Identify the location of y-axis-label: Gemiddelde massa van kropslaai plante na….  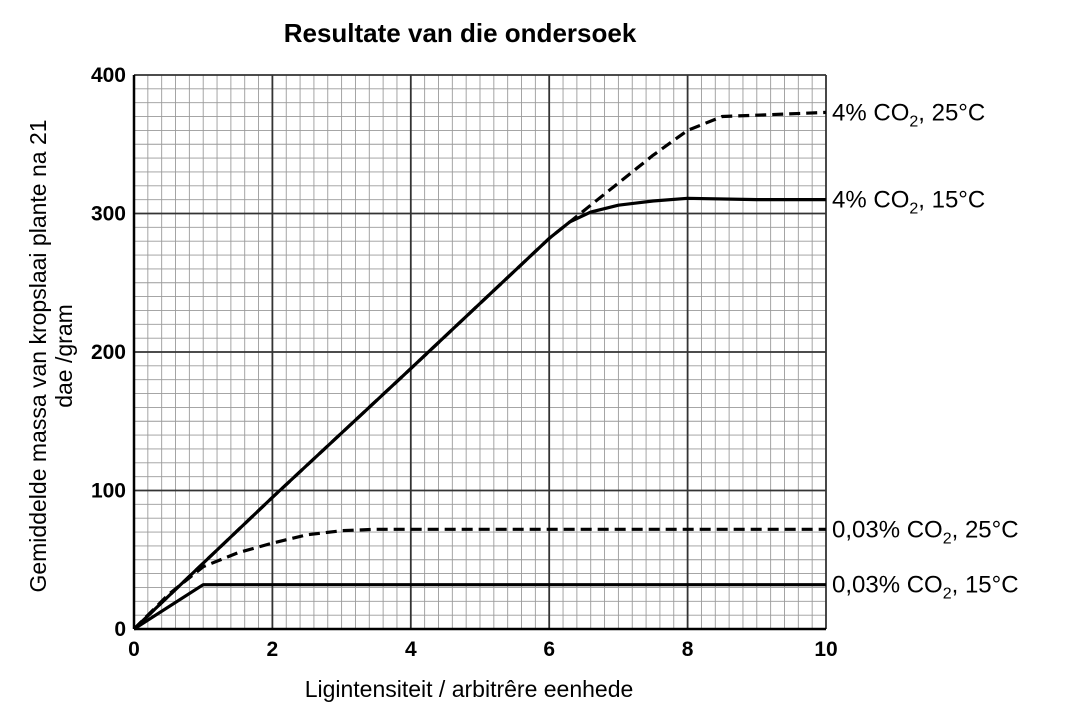
(51, 355).